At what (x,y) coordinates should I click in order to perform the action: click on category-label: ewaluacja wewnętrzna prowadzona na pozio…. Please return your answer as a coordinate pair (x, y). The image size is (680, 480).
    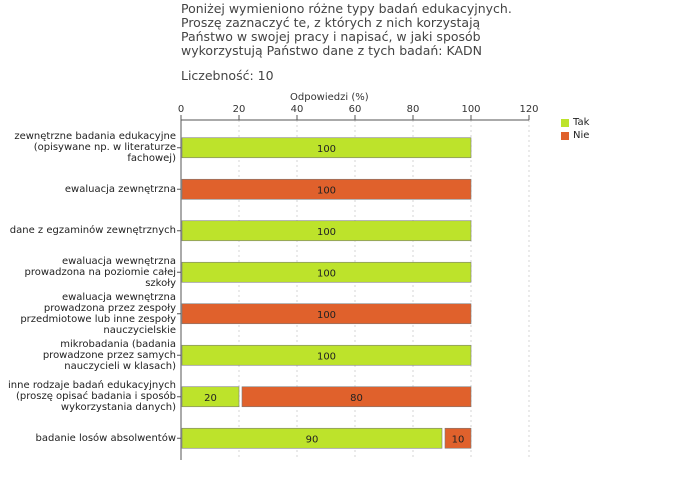
    Looking at the image, I should click on (100, 272).